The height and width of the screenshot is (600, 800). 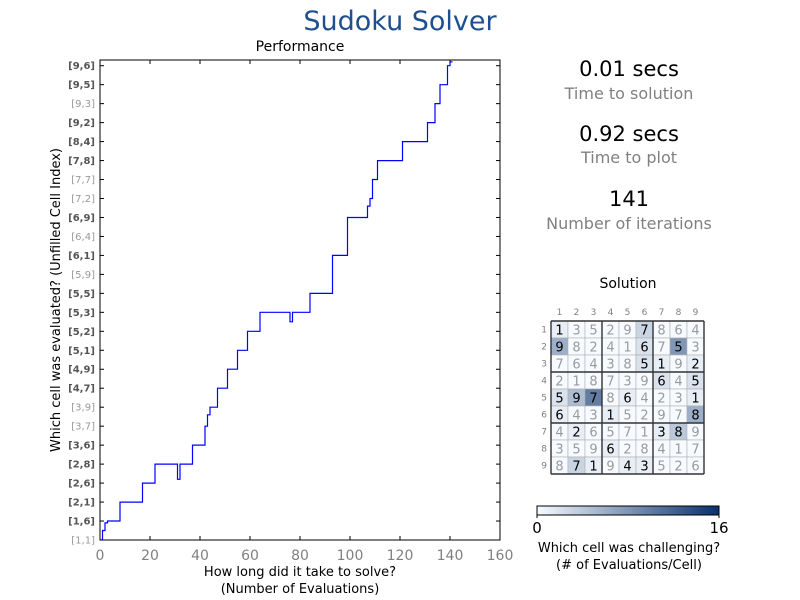 I want to click on x-tick-label: 60, so click(x=250, y=556).